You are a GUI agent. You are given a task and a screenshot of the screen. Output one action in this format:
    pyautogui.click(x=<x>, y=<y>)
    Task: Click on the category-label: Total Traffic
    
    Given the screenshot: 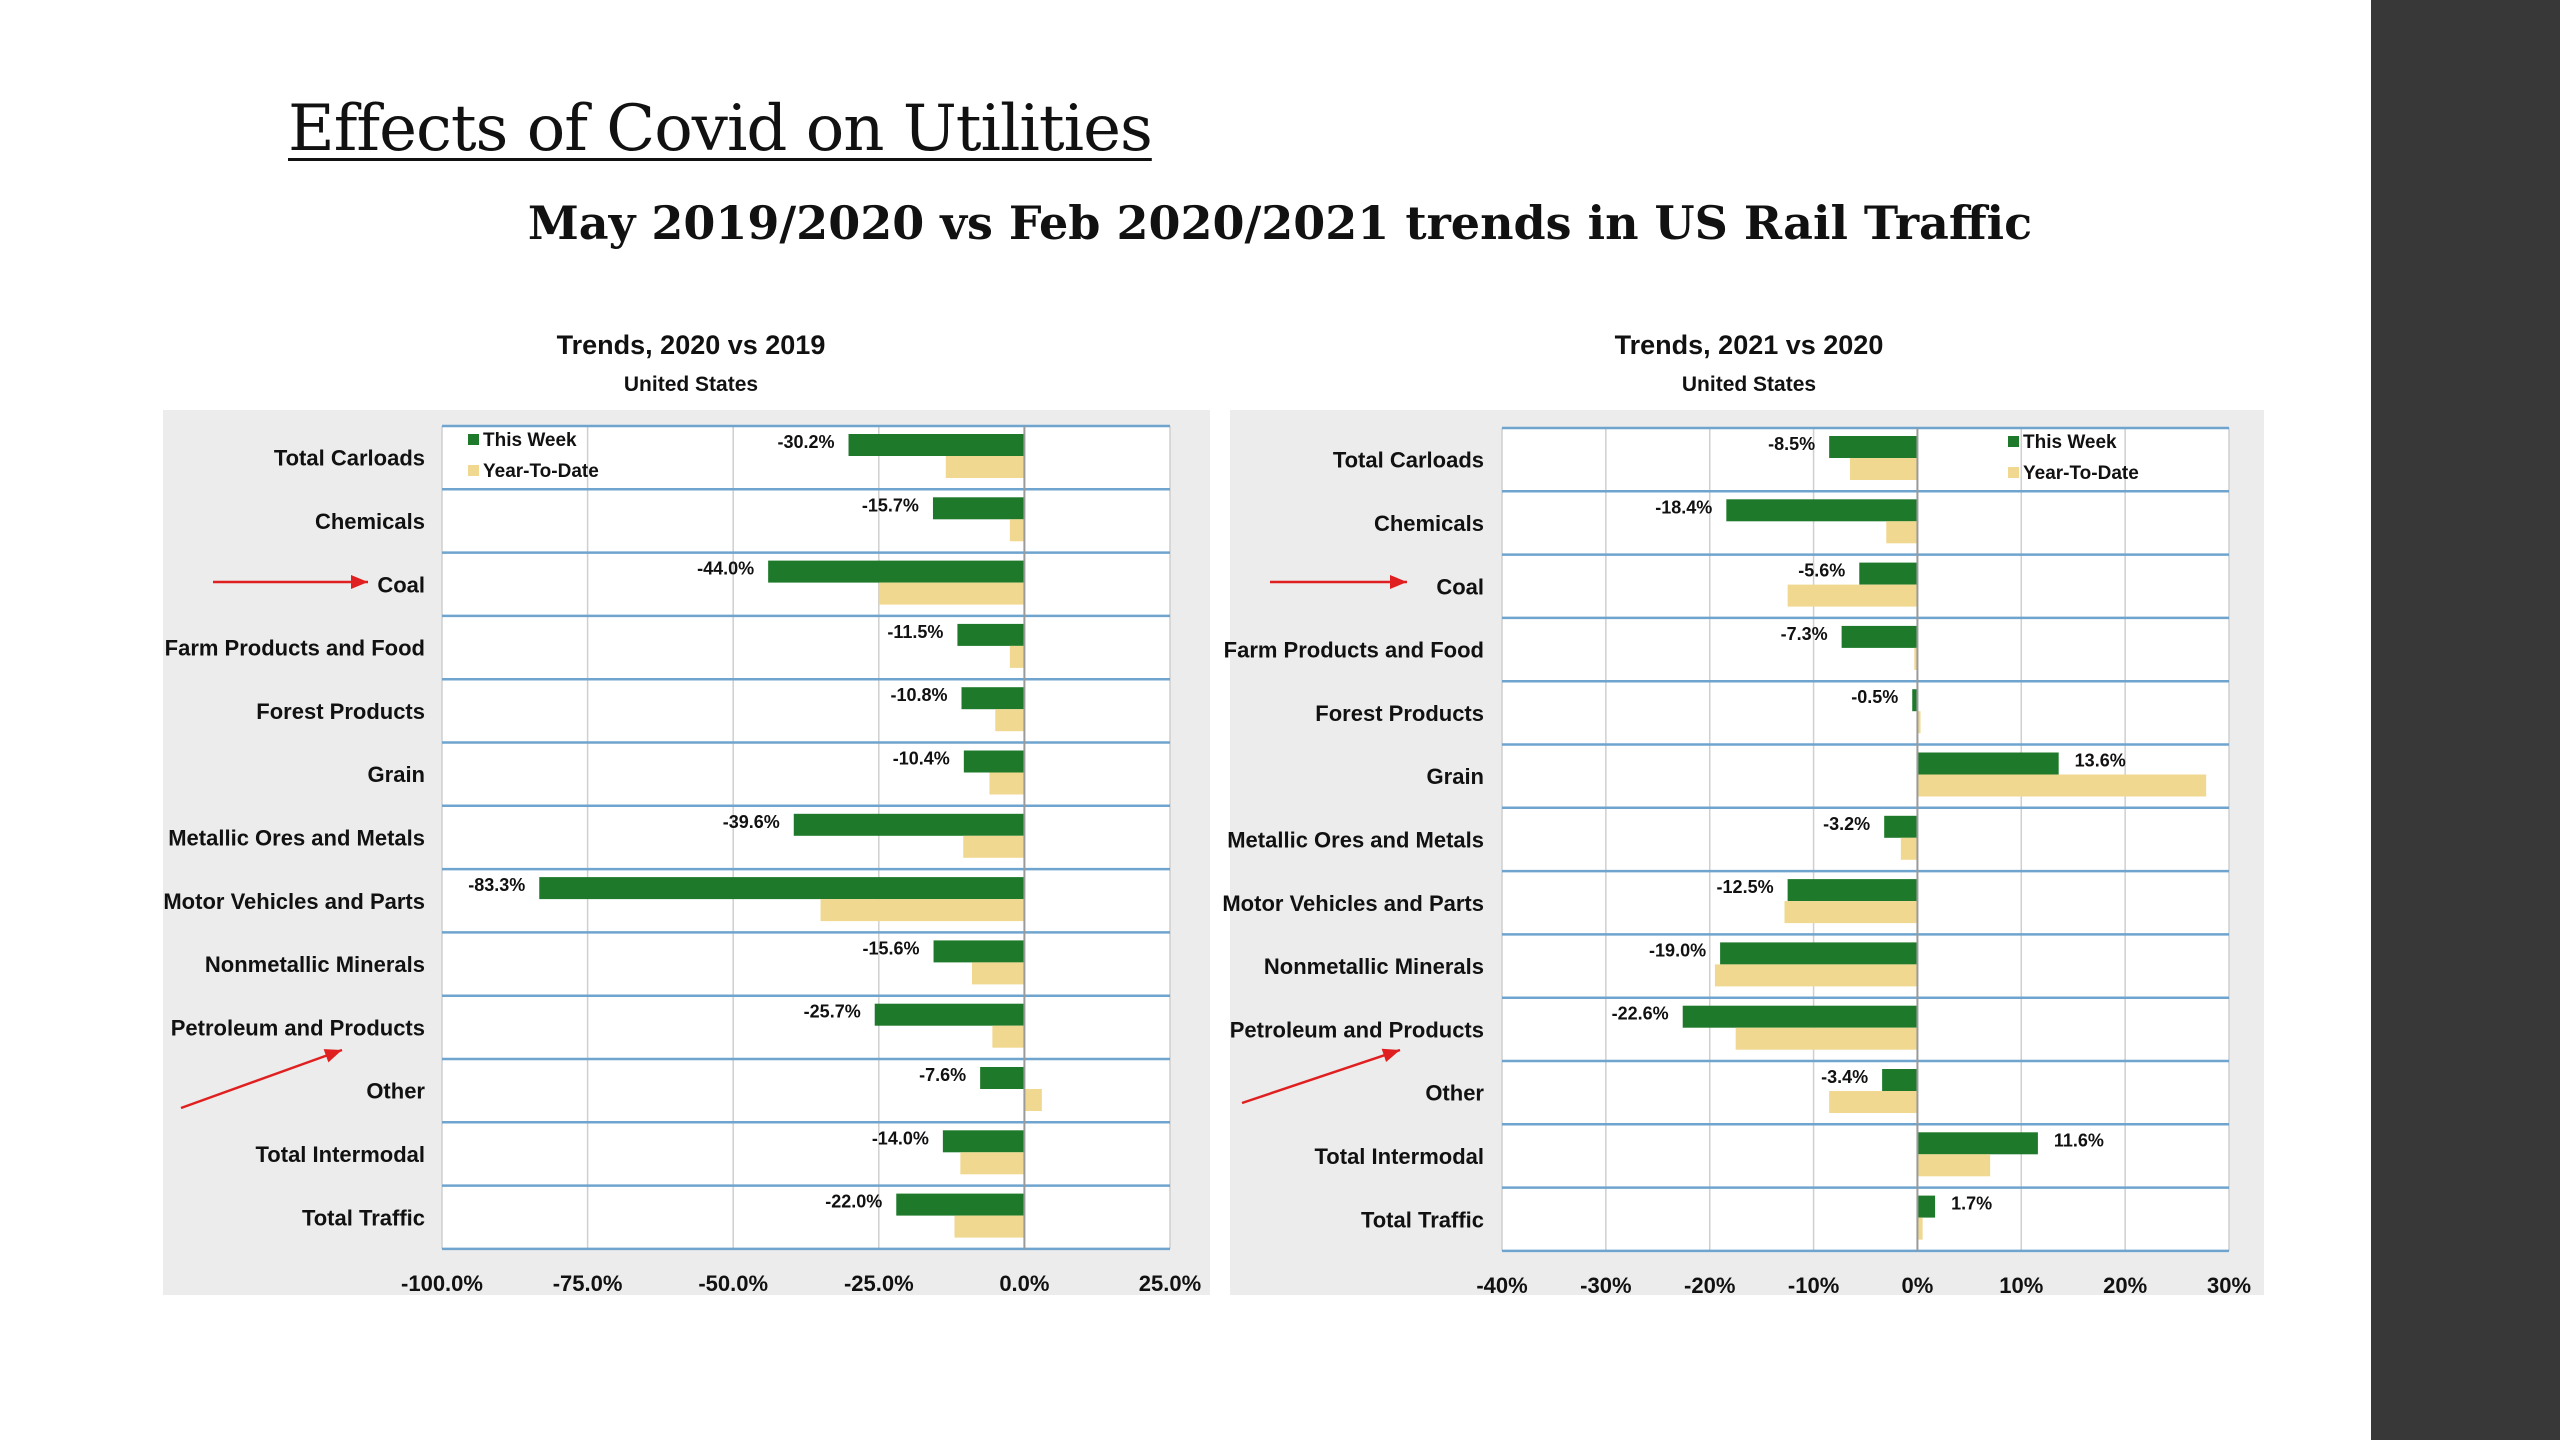 What is the action you would take?
    pyautogui.click(x=1422, y=1219)
    